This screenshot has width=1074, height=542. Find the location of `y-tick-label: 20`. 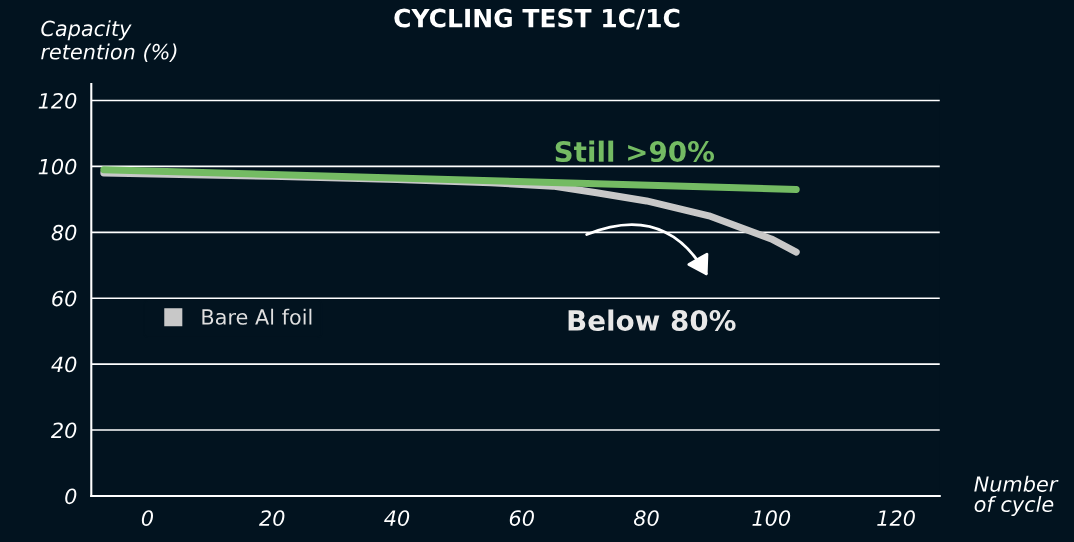

y-tick-label: 20 is located at coordinates (63, 430).